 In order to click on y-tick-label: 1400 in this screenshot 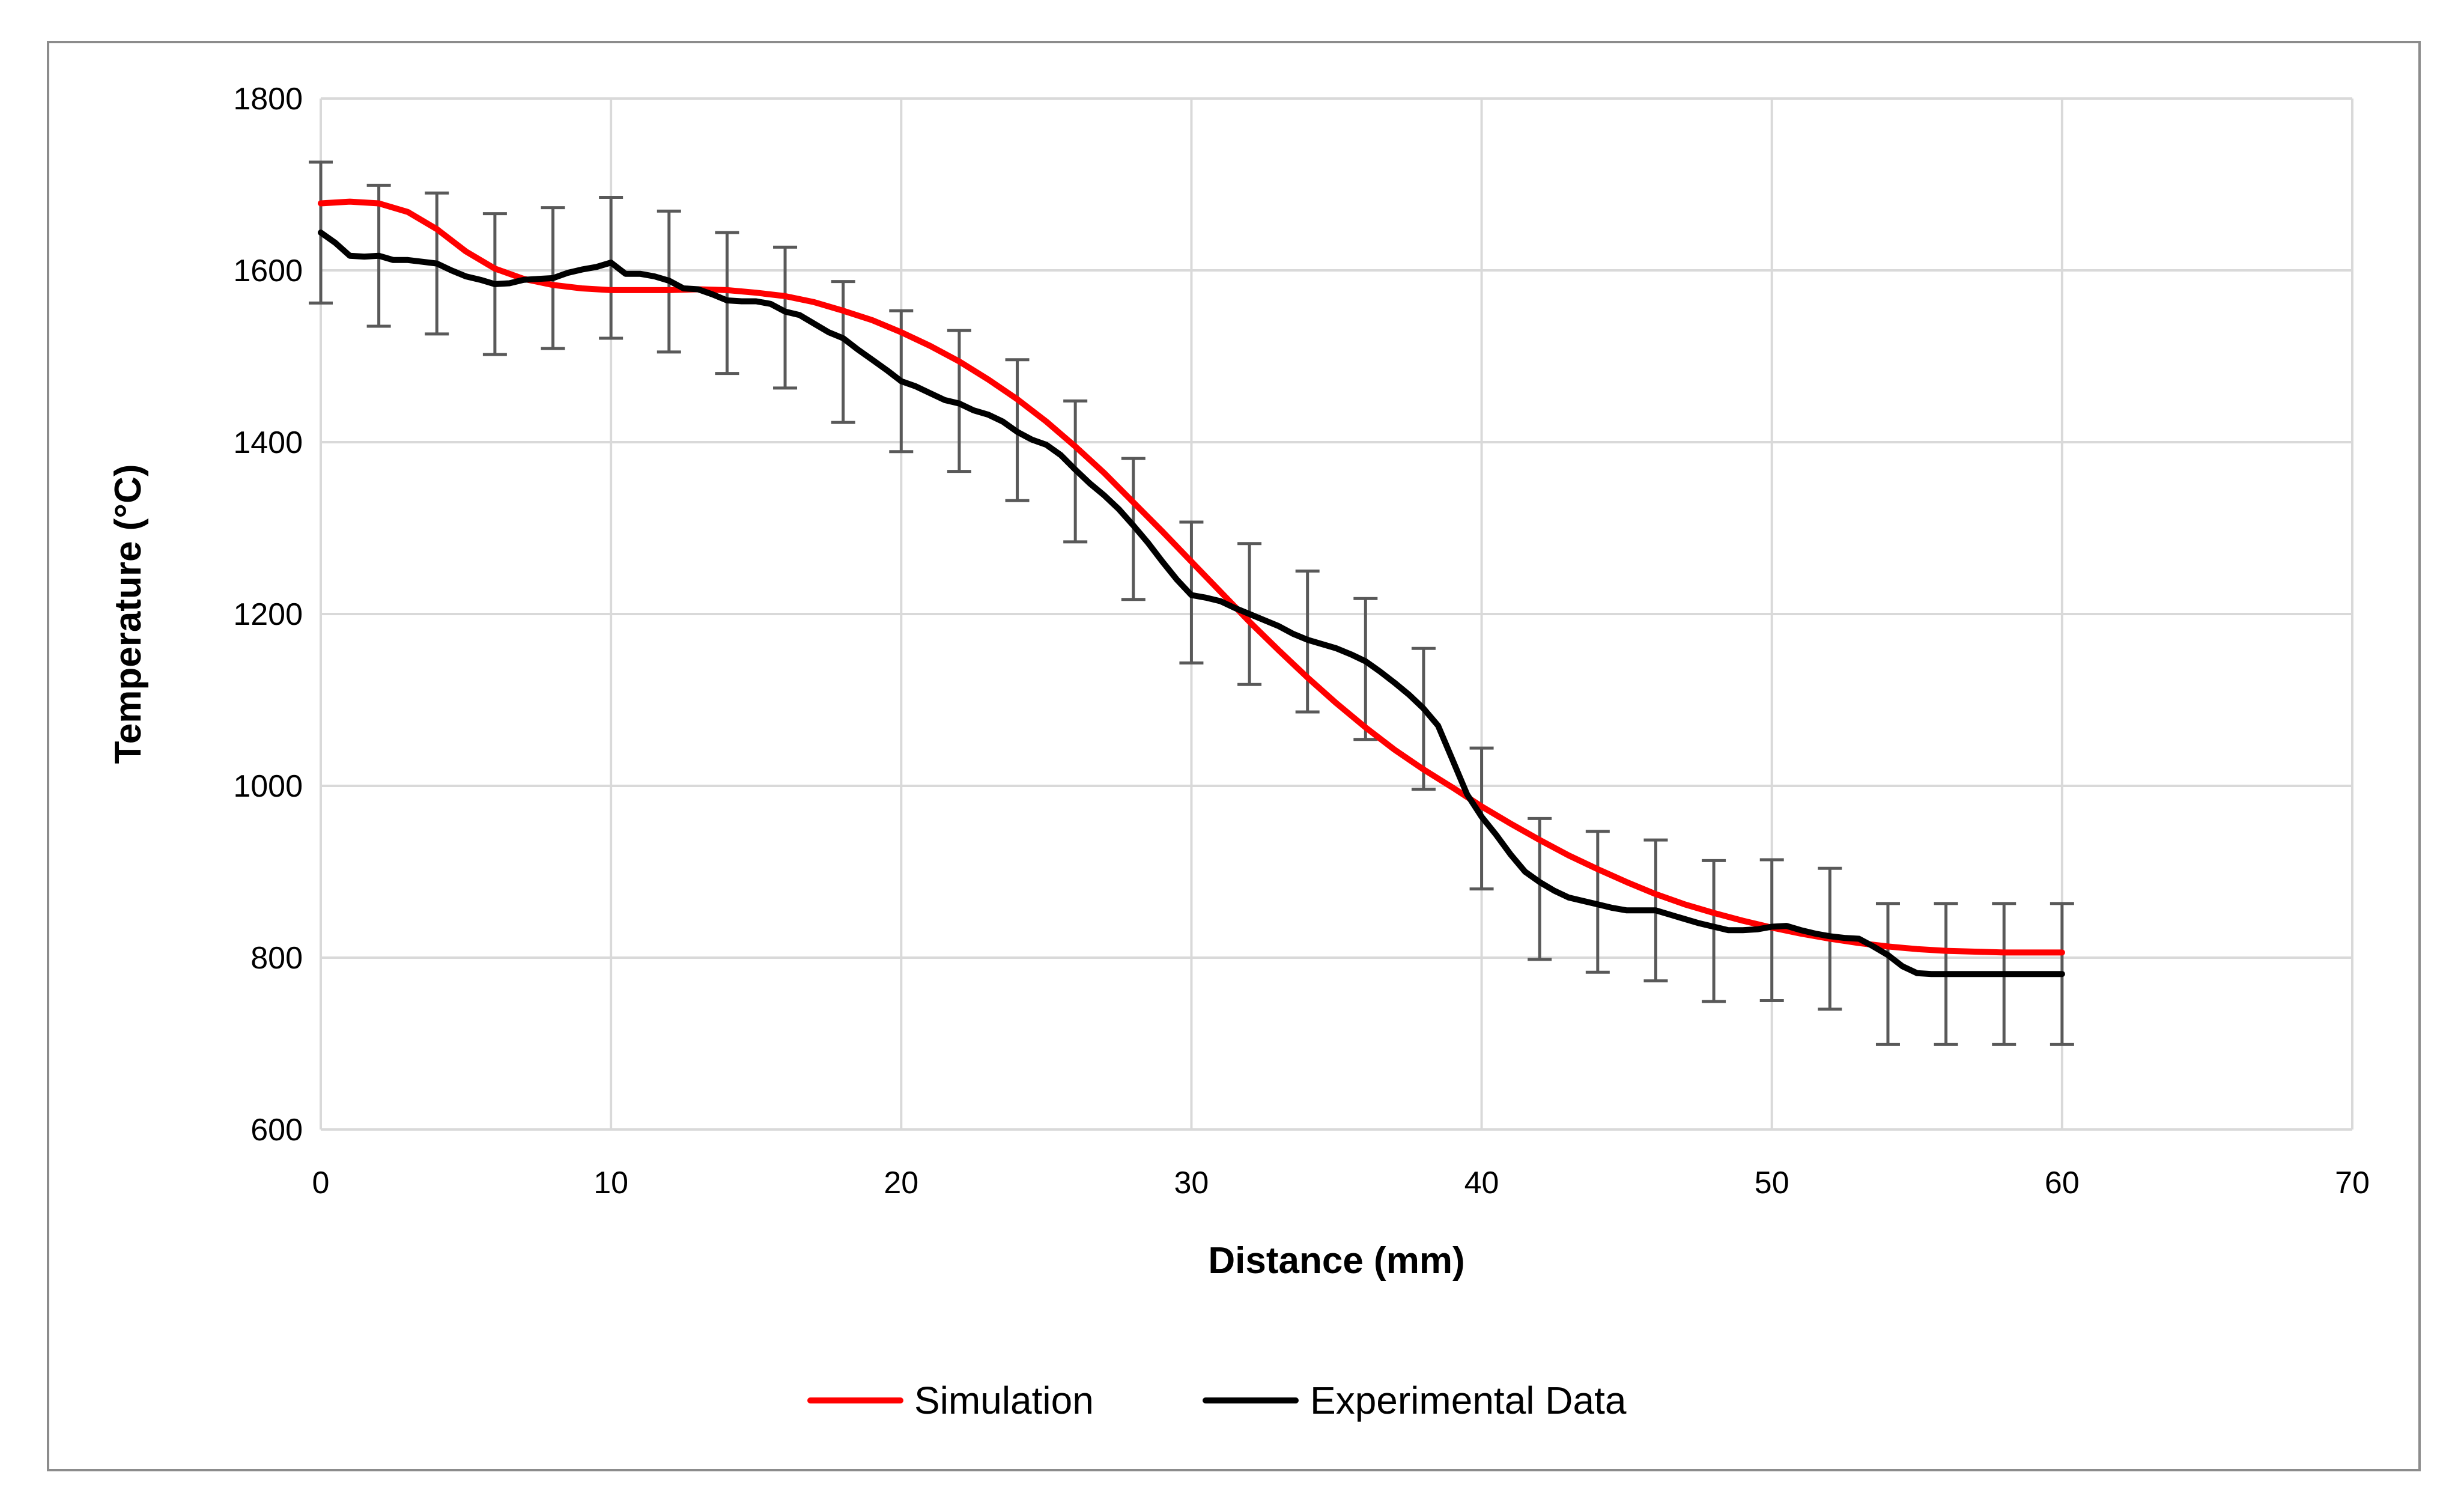, I will do `click(268, 442)`.